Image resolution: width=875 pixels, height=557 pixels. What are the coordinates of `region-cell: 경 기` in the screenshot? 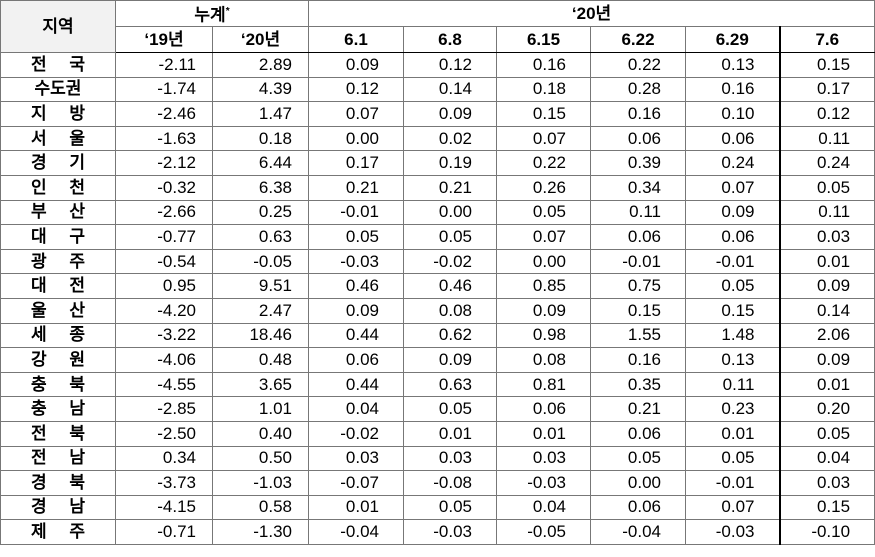 It's located at (58, 163).